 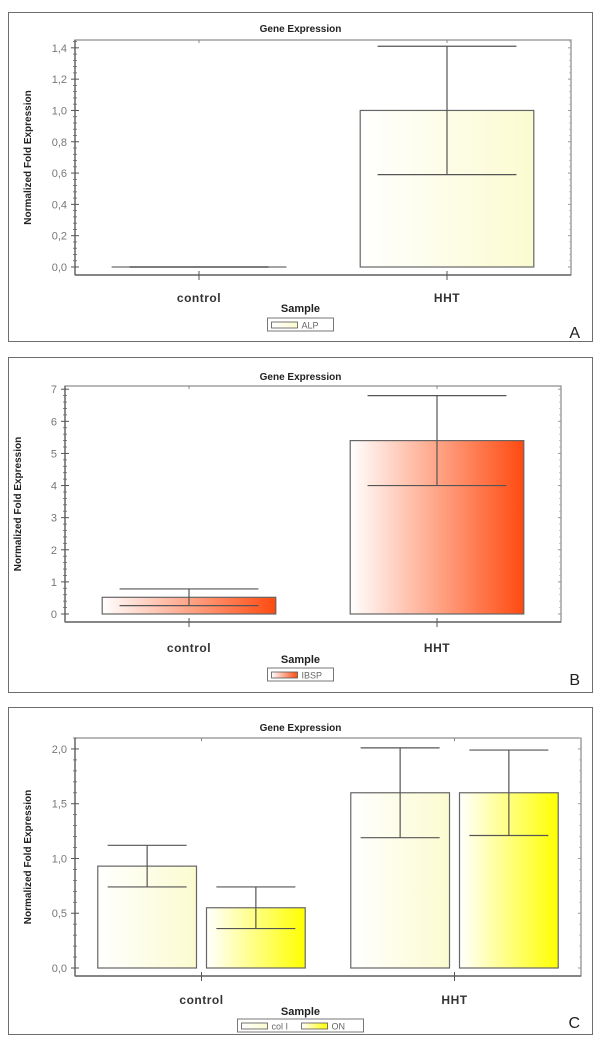 I want to click on y-tick-label: 5, so click(x=54, y=454).